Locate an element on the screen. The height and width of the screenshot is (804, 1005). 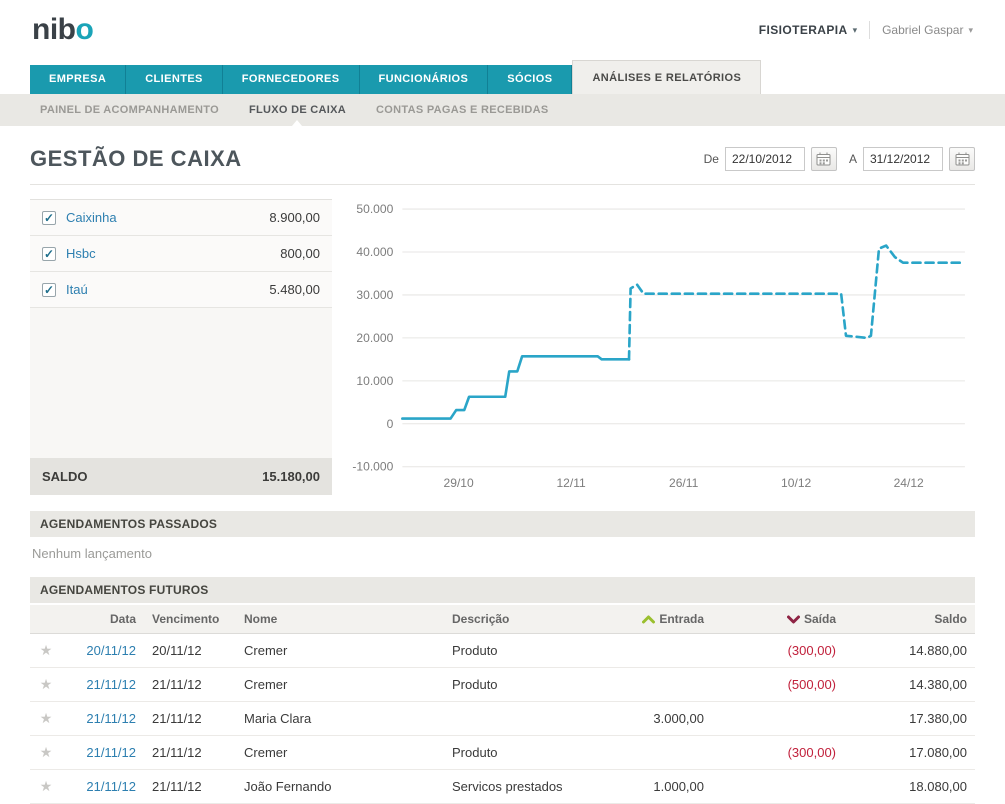
account-balance: 8.900,00 is located at coordinates (294, 217).